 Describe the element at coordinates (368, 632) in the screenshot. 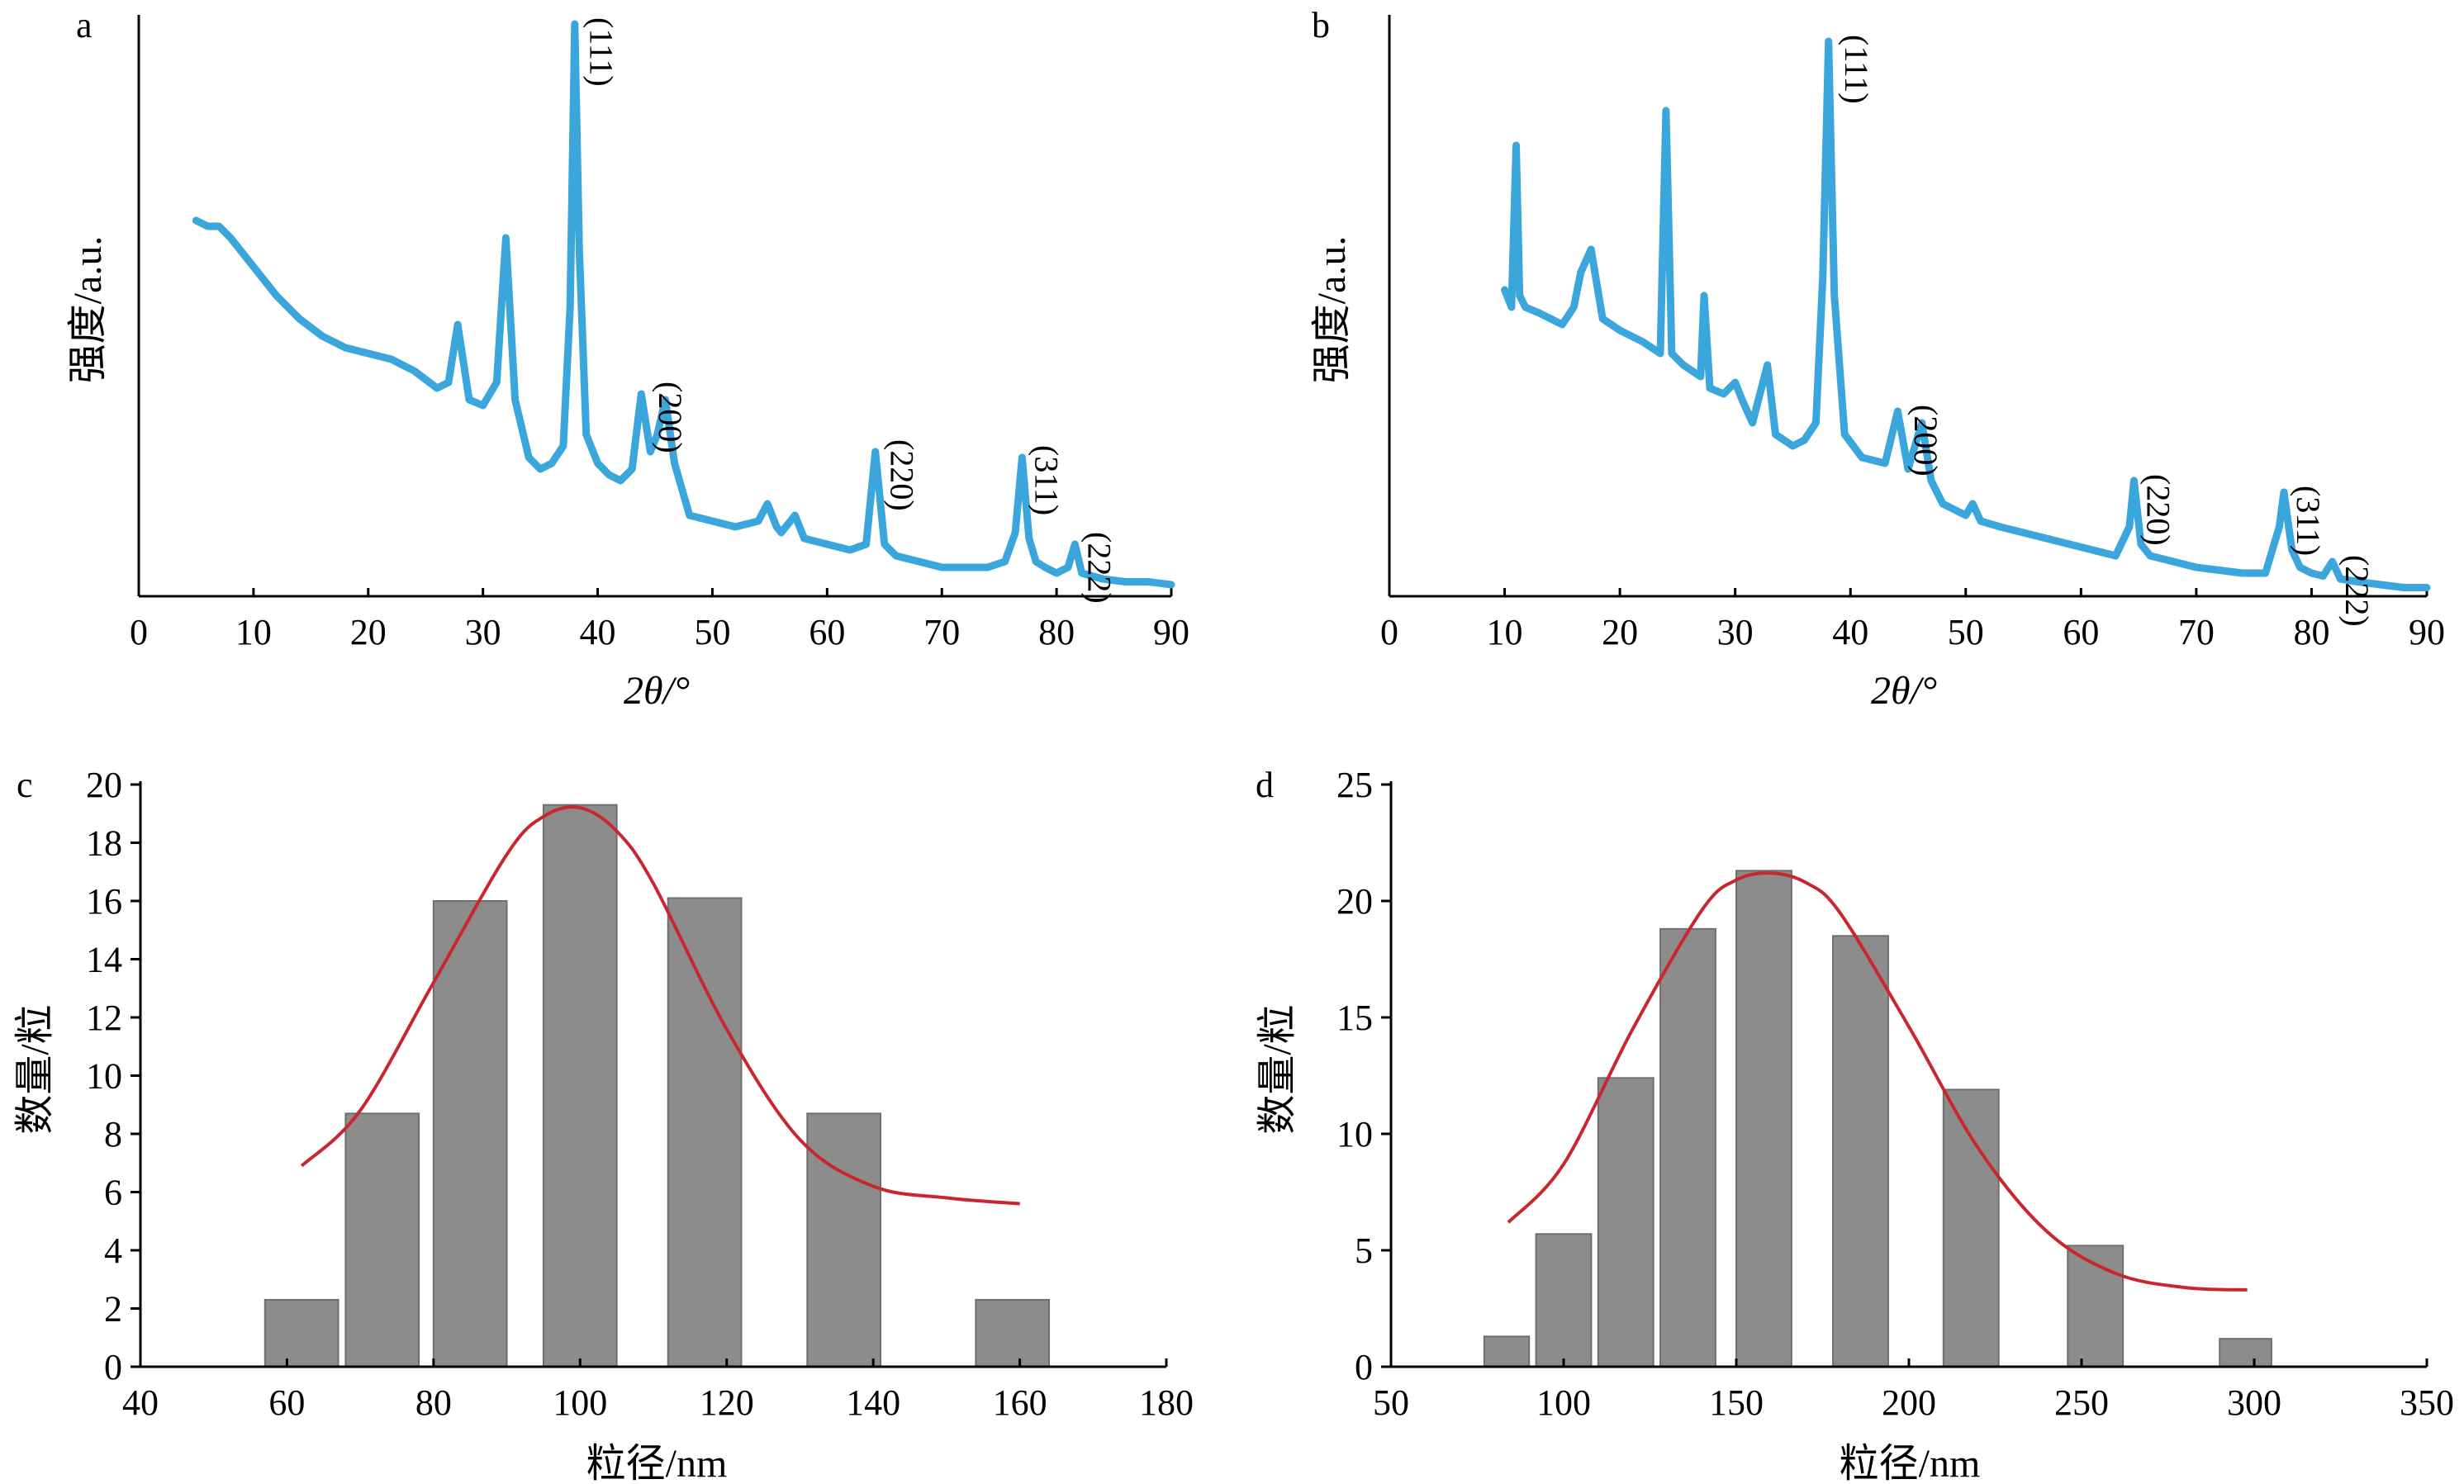

I see `x-tick-label-a-2: 20` at that location.